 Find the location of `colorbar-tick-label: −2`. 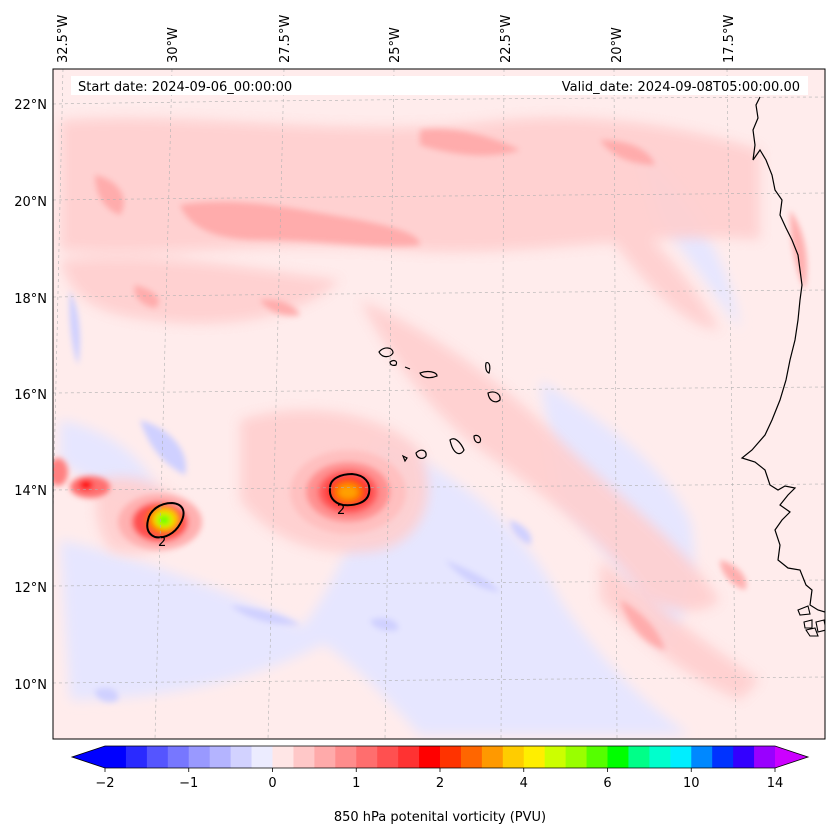

colorbar-tick-label: −2 is located at coordinates (104, 783).